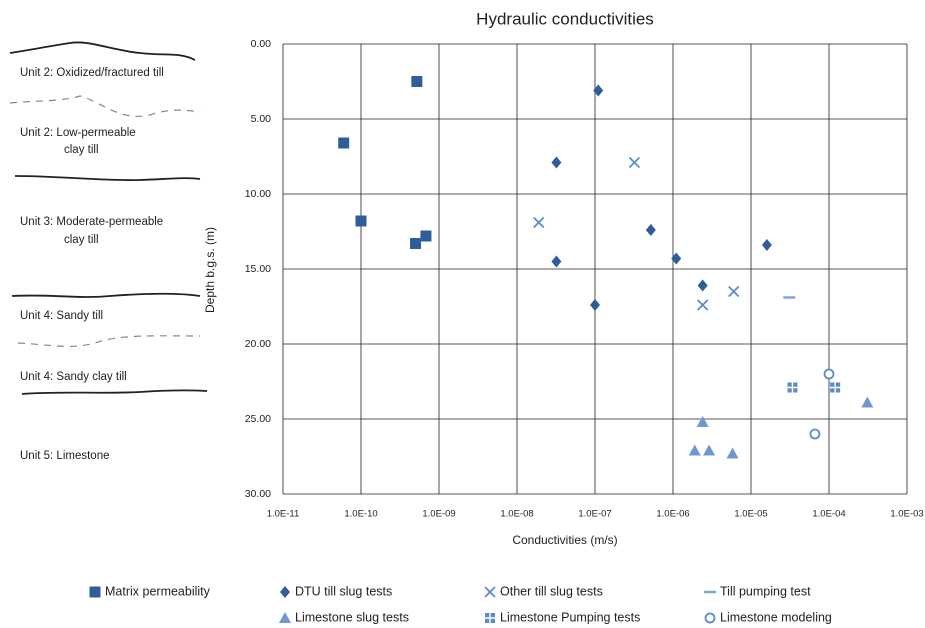  What do you see at coordinates (594, 514) in the screenshot?
I see `x-tick-label: 1.0E-07` at bounding box center [594, 514].